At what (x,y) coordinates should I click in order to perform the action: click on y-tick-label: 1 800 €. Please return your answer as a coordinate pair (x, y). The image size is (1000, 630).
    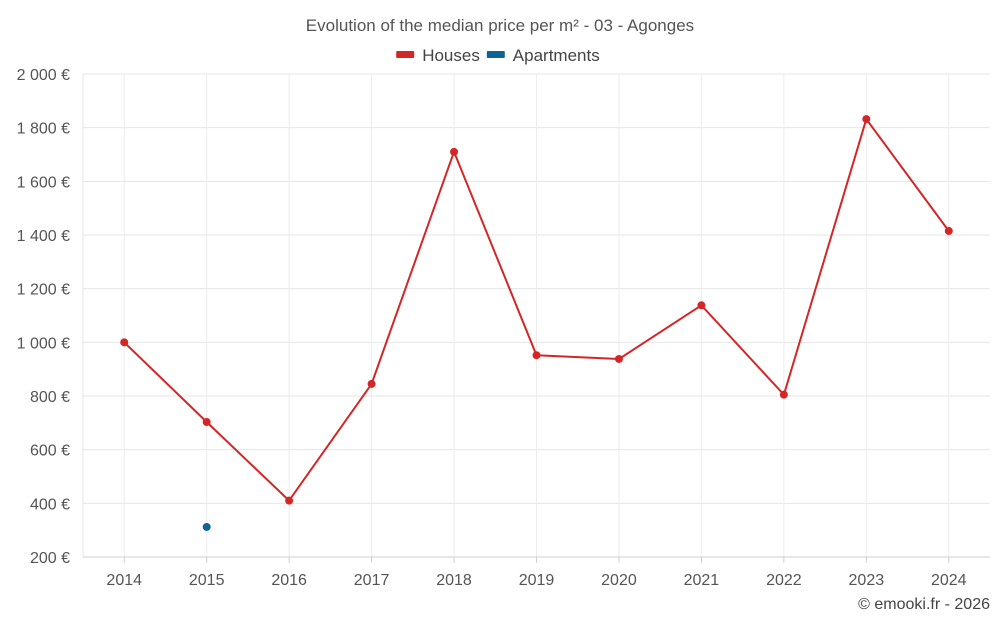
    Looking at the image, I should click on (43, 129).